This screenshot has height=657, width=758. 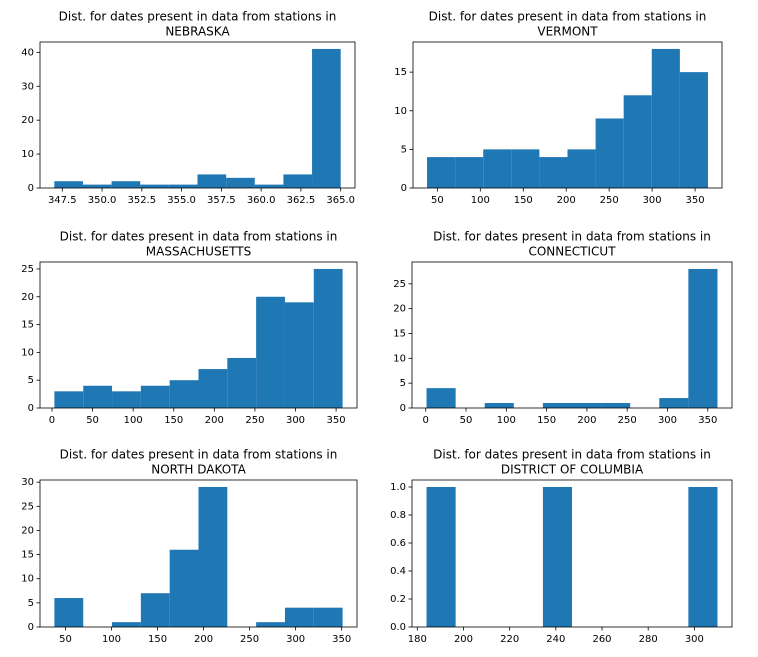 I want to click on y-tick-label: 0.4, so click(x=398, y=571).